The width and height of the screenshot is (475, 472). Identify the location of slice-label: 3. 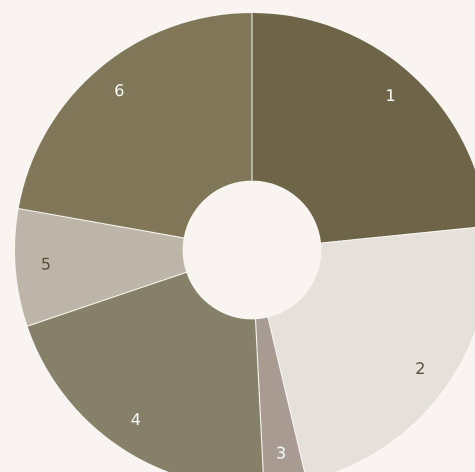
(281, 453).